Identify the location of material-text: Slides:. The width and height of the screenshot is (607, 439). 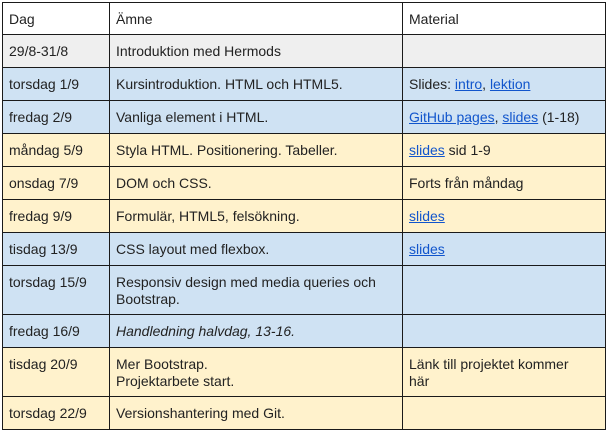
(432, 84).